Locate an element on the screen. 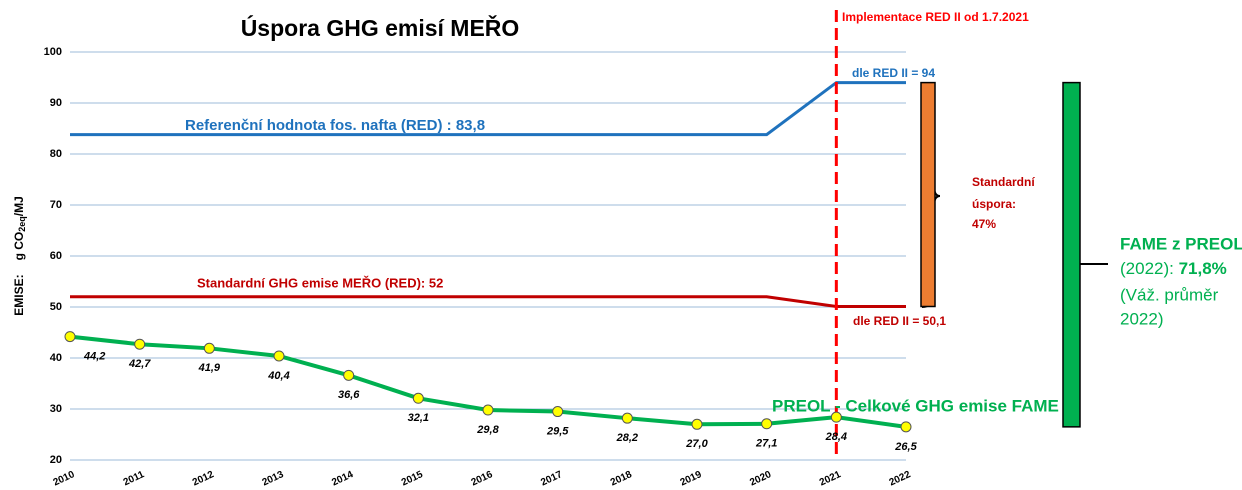  saving-label: úspora: is located at coordinates (994, 204).